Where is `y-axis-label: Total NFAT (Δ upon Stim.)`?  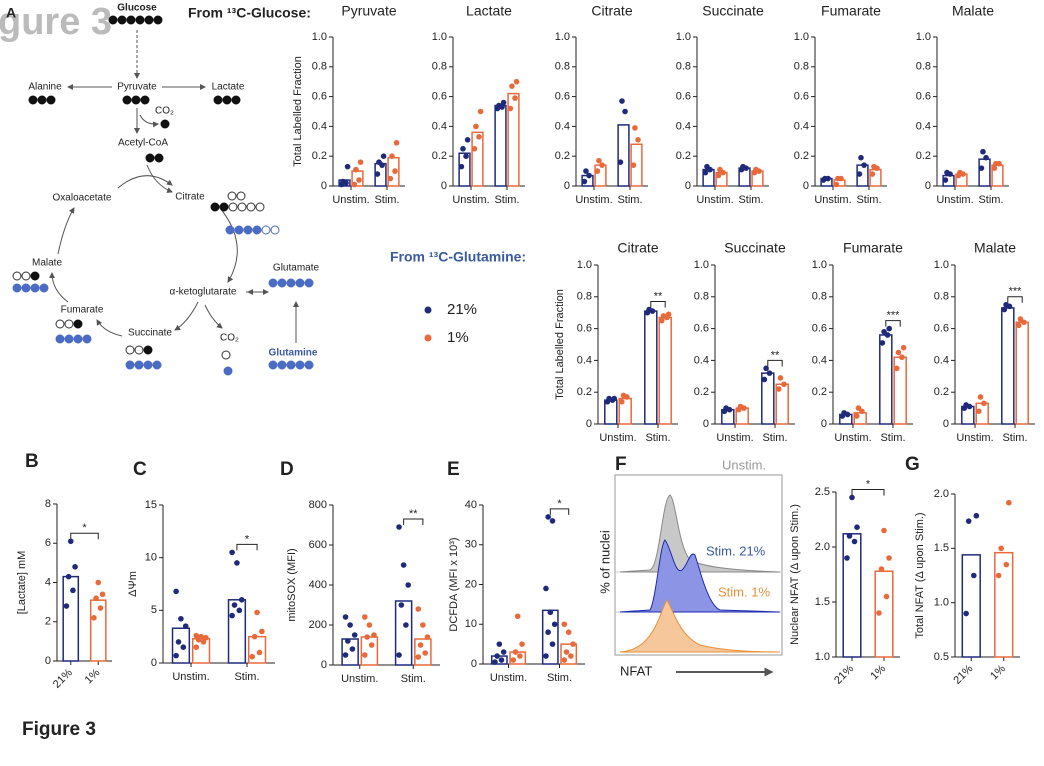 y-axis-label: Total NFAT (Δ upon Stim.) is located at coordinates (920, 575).